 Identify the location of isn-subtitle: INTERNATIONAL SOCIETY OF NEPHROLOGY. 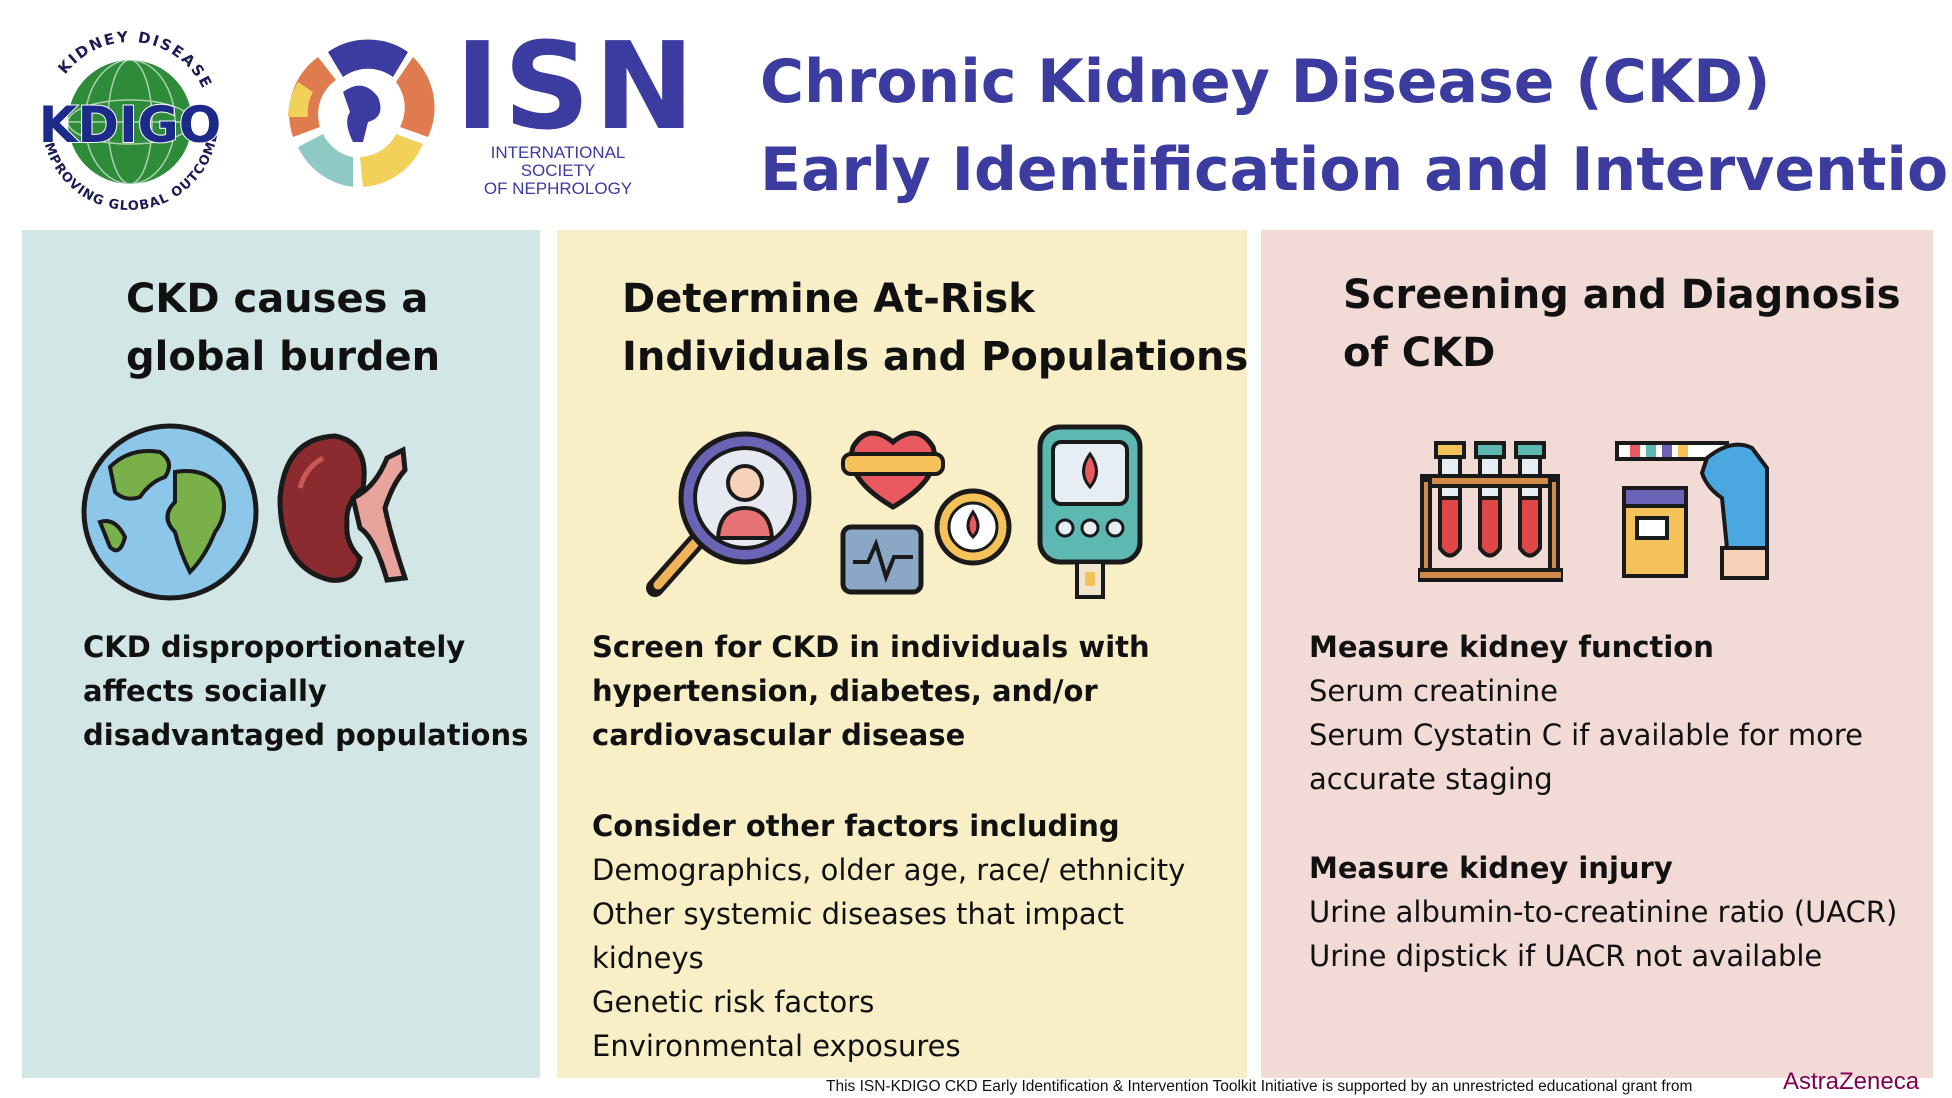
(558, 171).